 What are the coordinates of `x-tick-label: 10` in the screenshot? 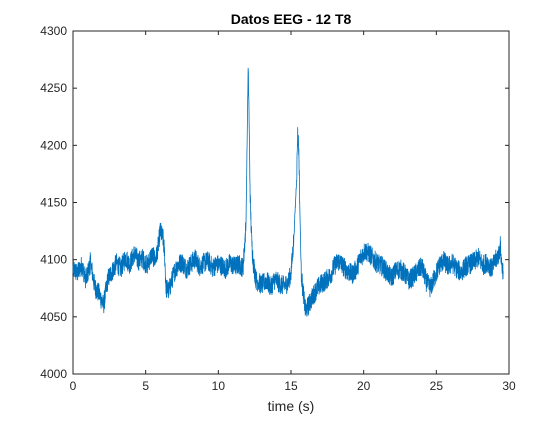 It's located at (219, 386).